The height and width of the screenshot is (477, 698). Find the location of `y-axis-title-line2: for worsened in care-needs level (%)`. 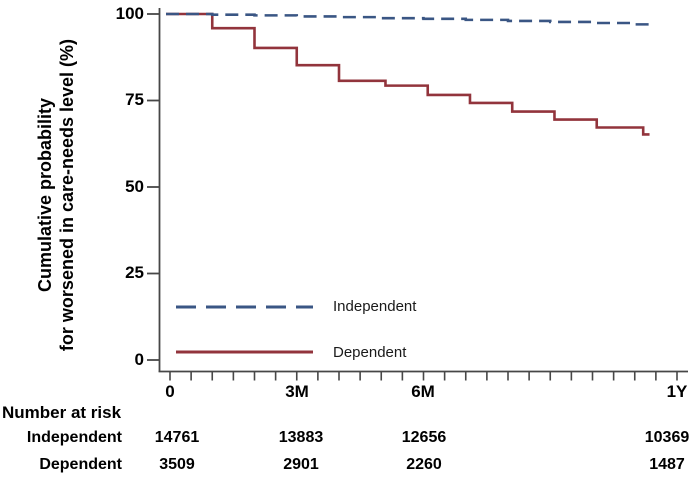

y-axis-title-line2: for worsened in care-needs level (%) is located at coordinates (67, 195).